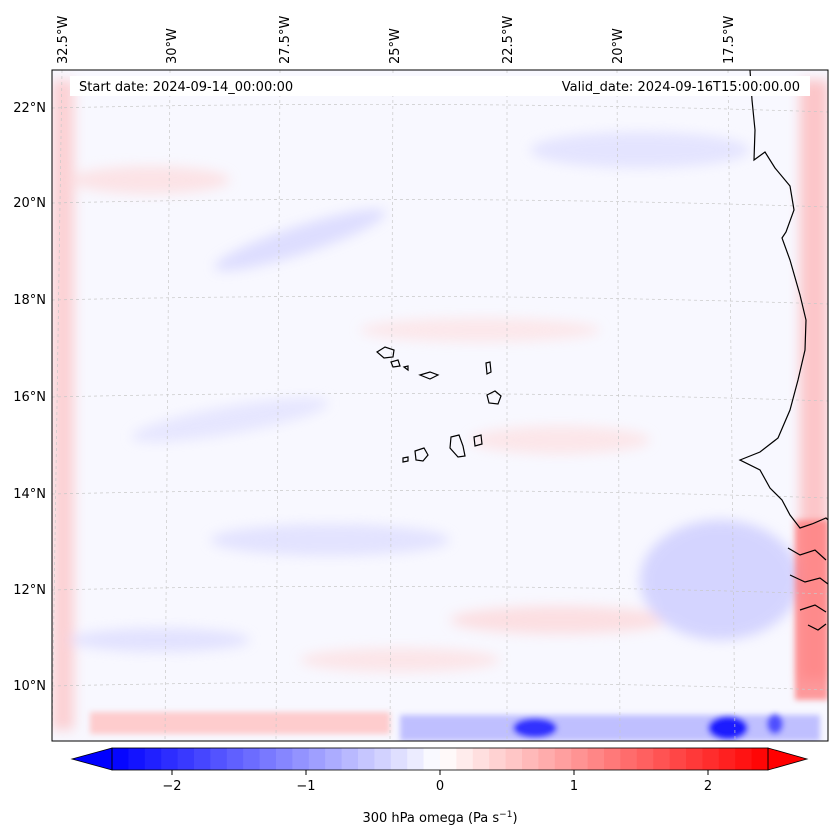 This screenshot has height=839, width=837. I want to click on colorbar-tick-label: 0, so click(440, 786).